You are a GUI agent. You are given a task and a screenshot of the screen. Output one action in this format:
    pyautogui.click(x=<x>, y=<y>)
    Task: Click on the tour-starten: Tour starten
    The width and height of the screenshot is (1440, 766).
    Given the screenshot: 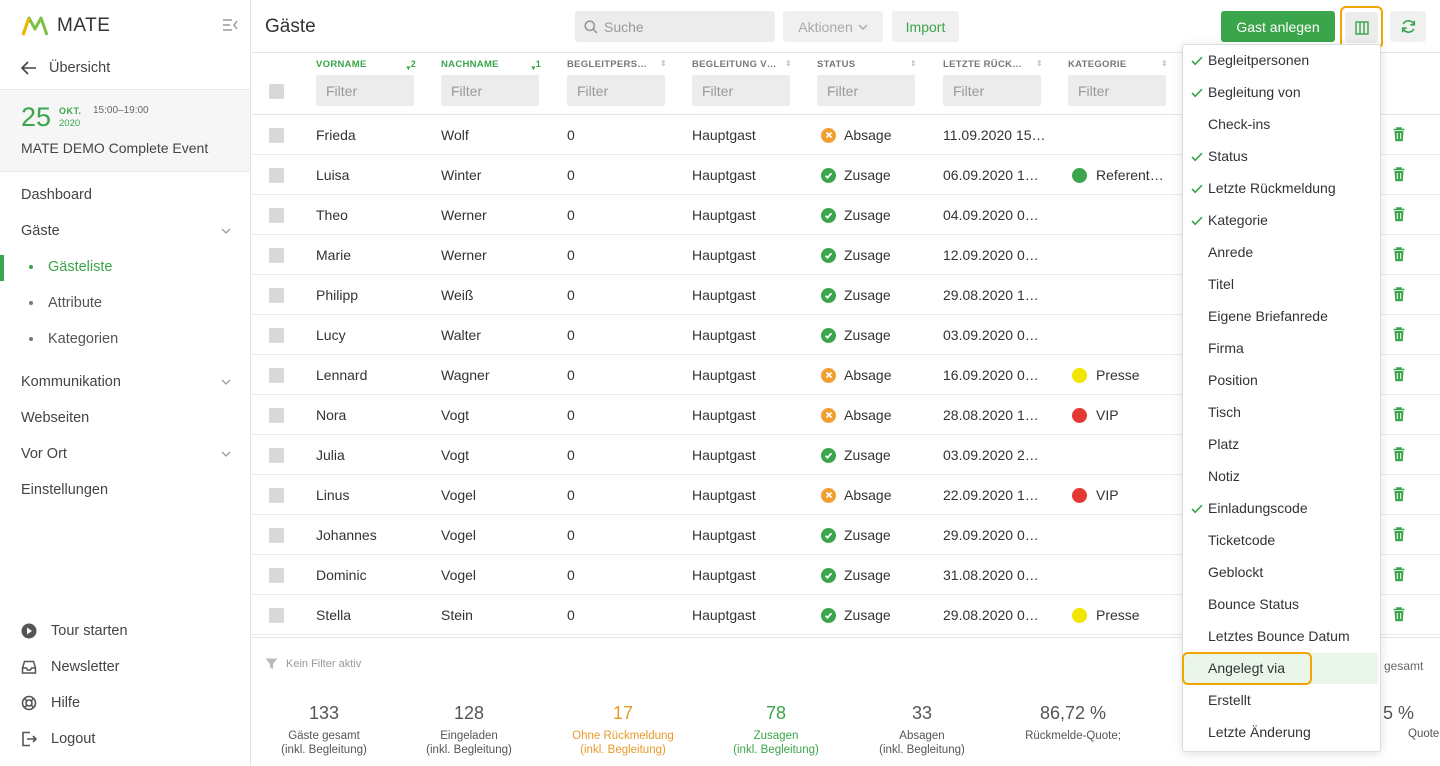 What is the action you would take?
    pyautogui.click(x=74, y=631)
    